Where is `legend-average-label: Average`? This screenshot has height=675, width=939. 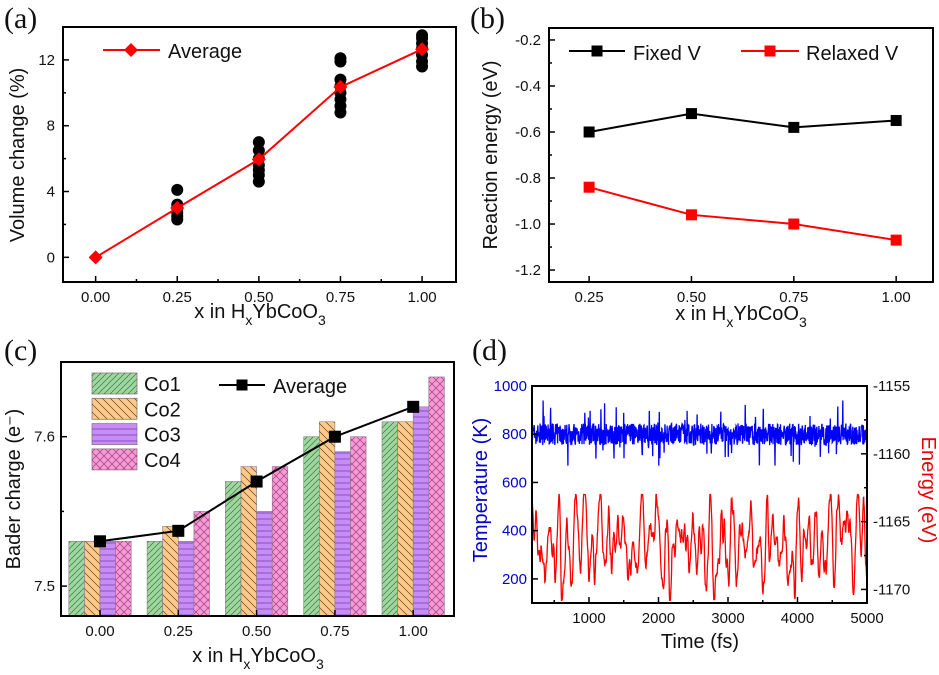 legend-average-label: Average is located at coordinates (310, 387).